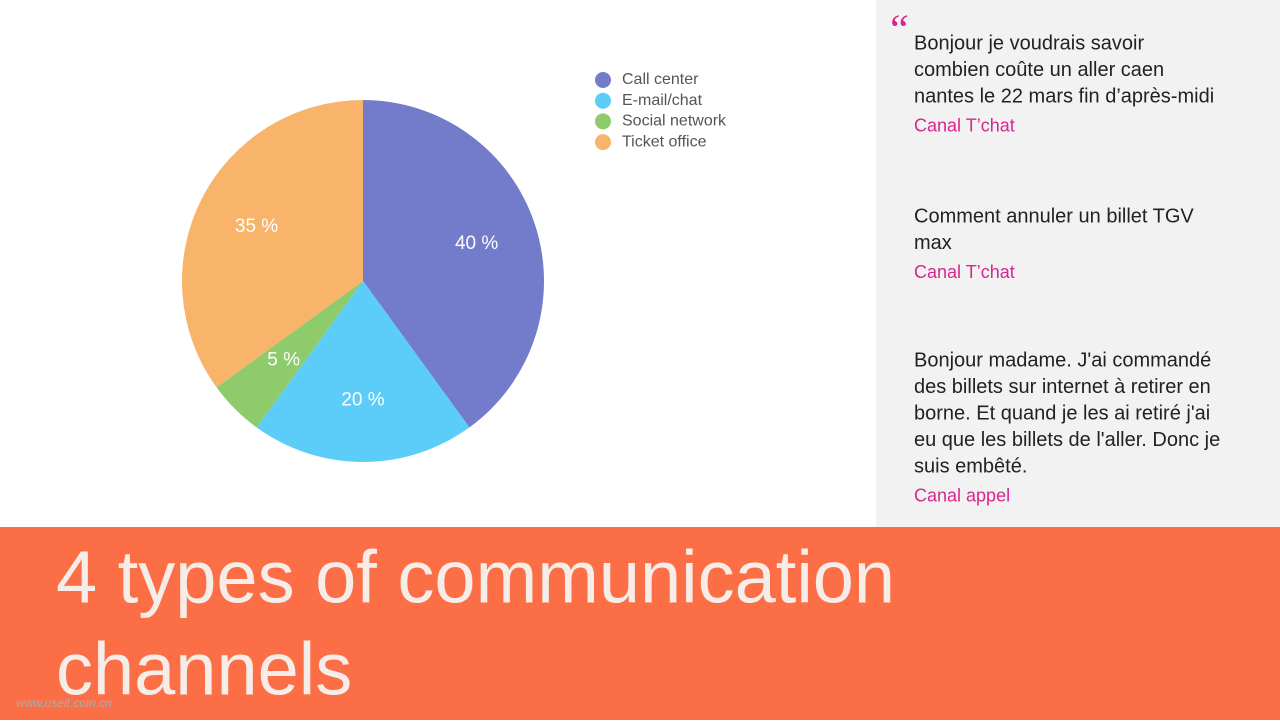 The width and height of the screenshot is (1280, 725). Describe the element at coordinates (64, 703) in the screenshot. I see `watermark: www.useit.com.cn` at that location.